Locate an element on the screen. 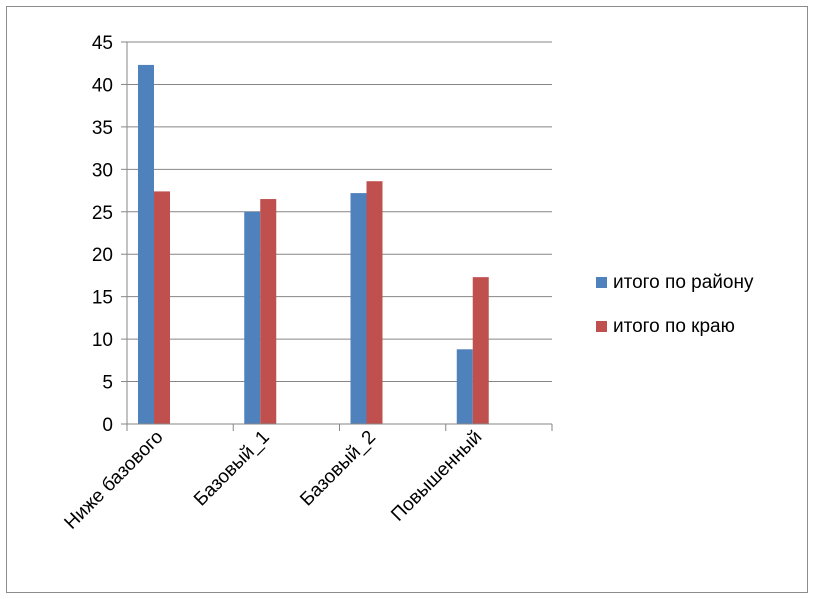  x-category-label: Ниже базового is located at coordinates (114, 480).